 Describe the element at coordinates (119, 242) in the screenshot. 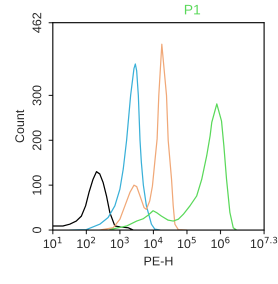

I see `x-tick-label: 10$^{3}$` at that location.